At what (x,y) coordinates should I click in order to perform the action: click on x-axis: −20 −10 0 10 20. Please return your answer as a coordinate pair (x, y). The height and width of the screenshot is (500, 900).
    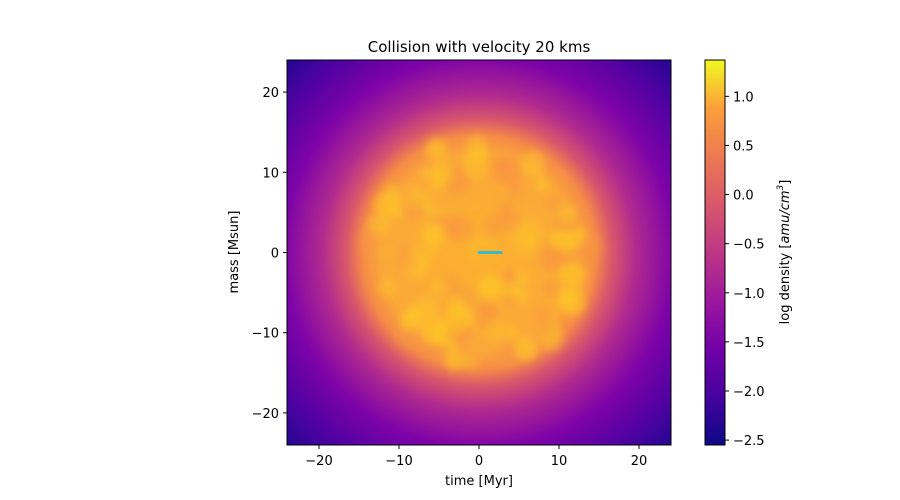
    Looking at the image, I should click on (476, 457).